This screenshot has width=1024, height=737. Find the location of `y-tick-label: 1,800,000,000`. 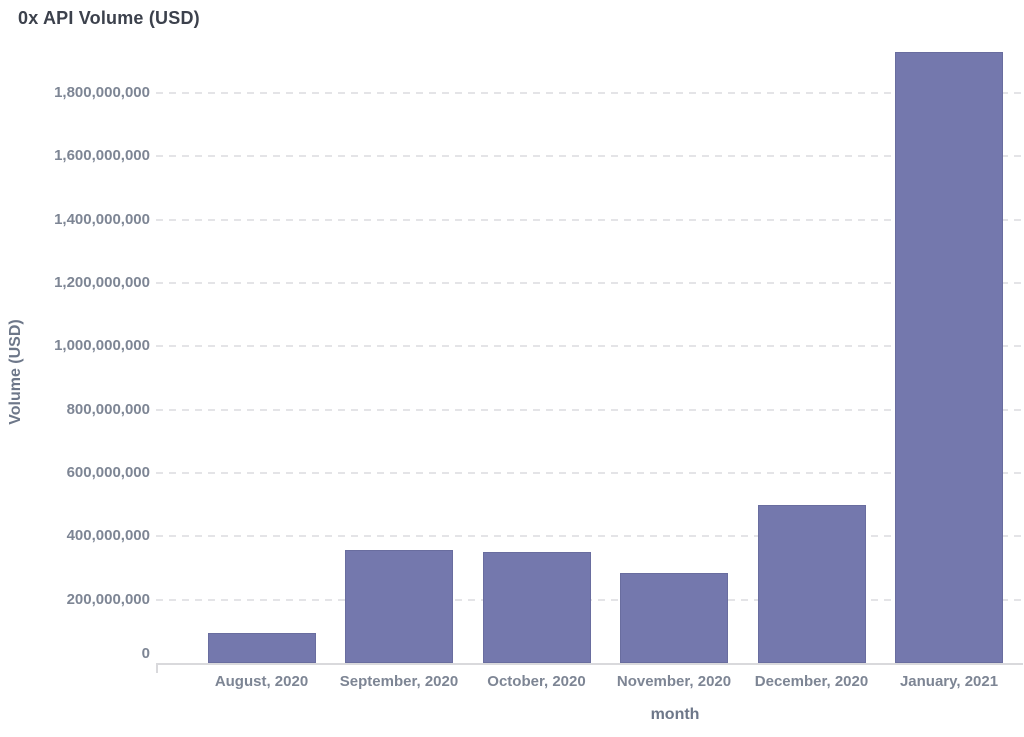

y-tick-label: 1,800,000,000 is located at coordinates (102, 92).